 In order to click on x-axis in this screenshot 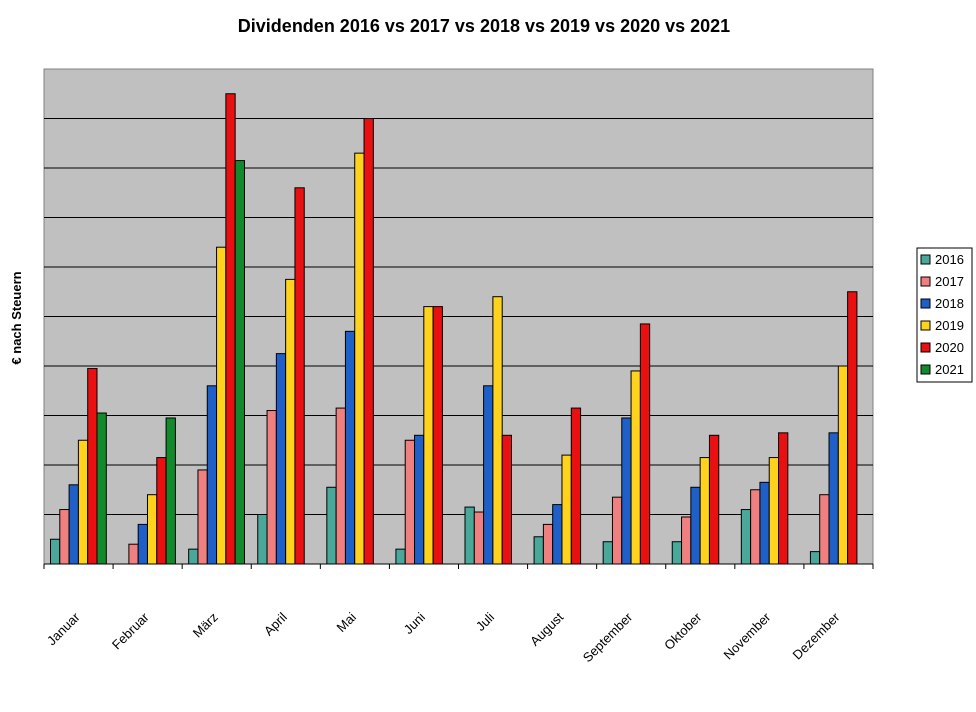, I will do `click(458, 566)`.